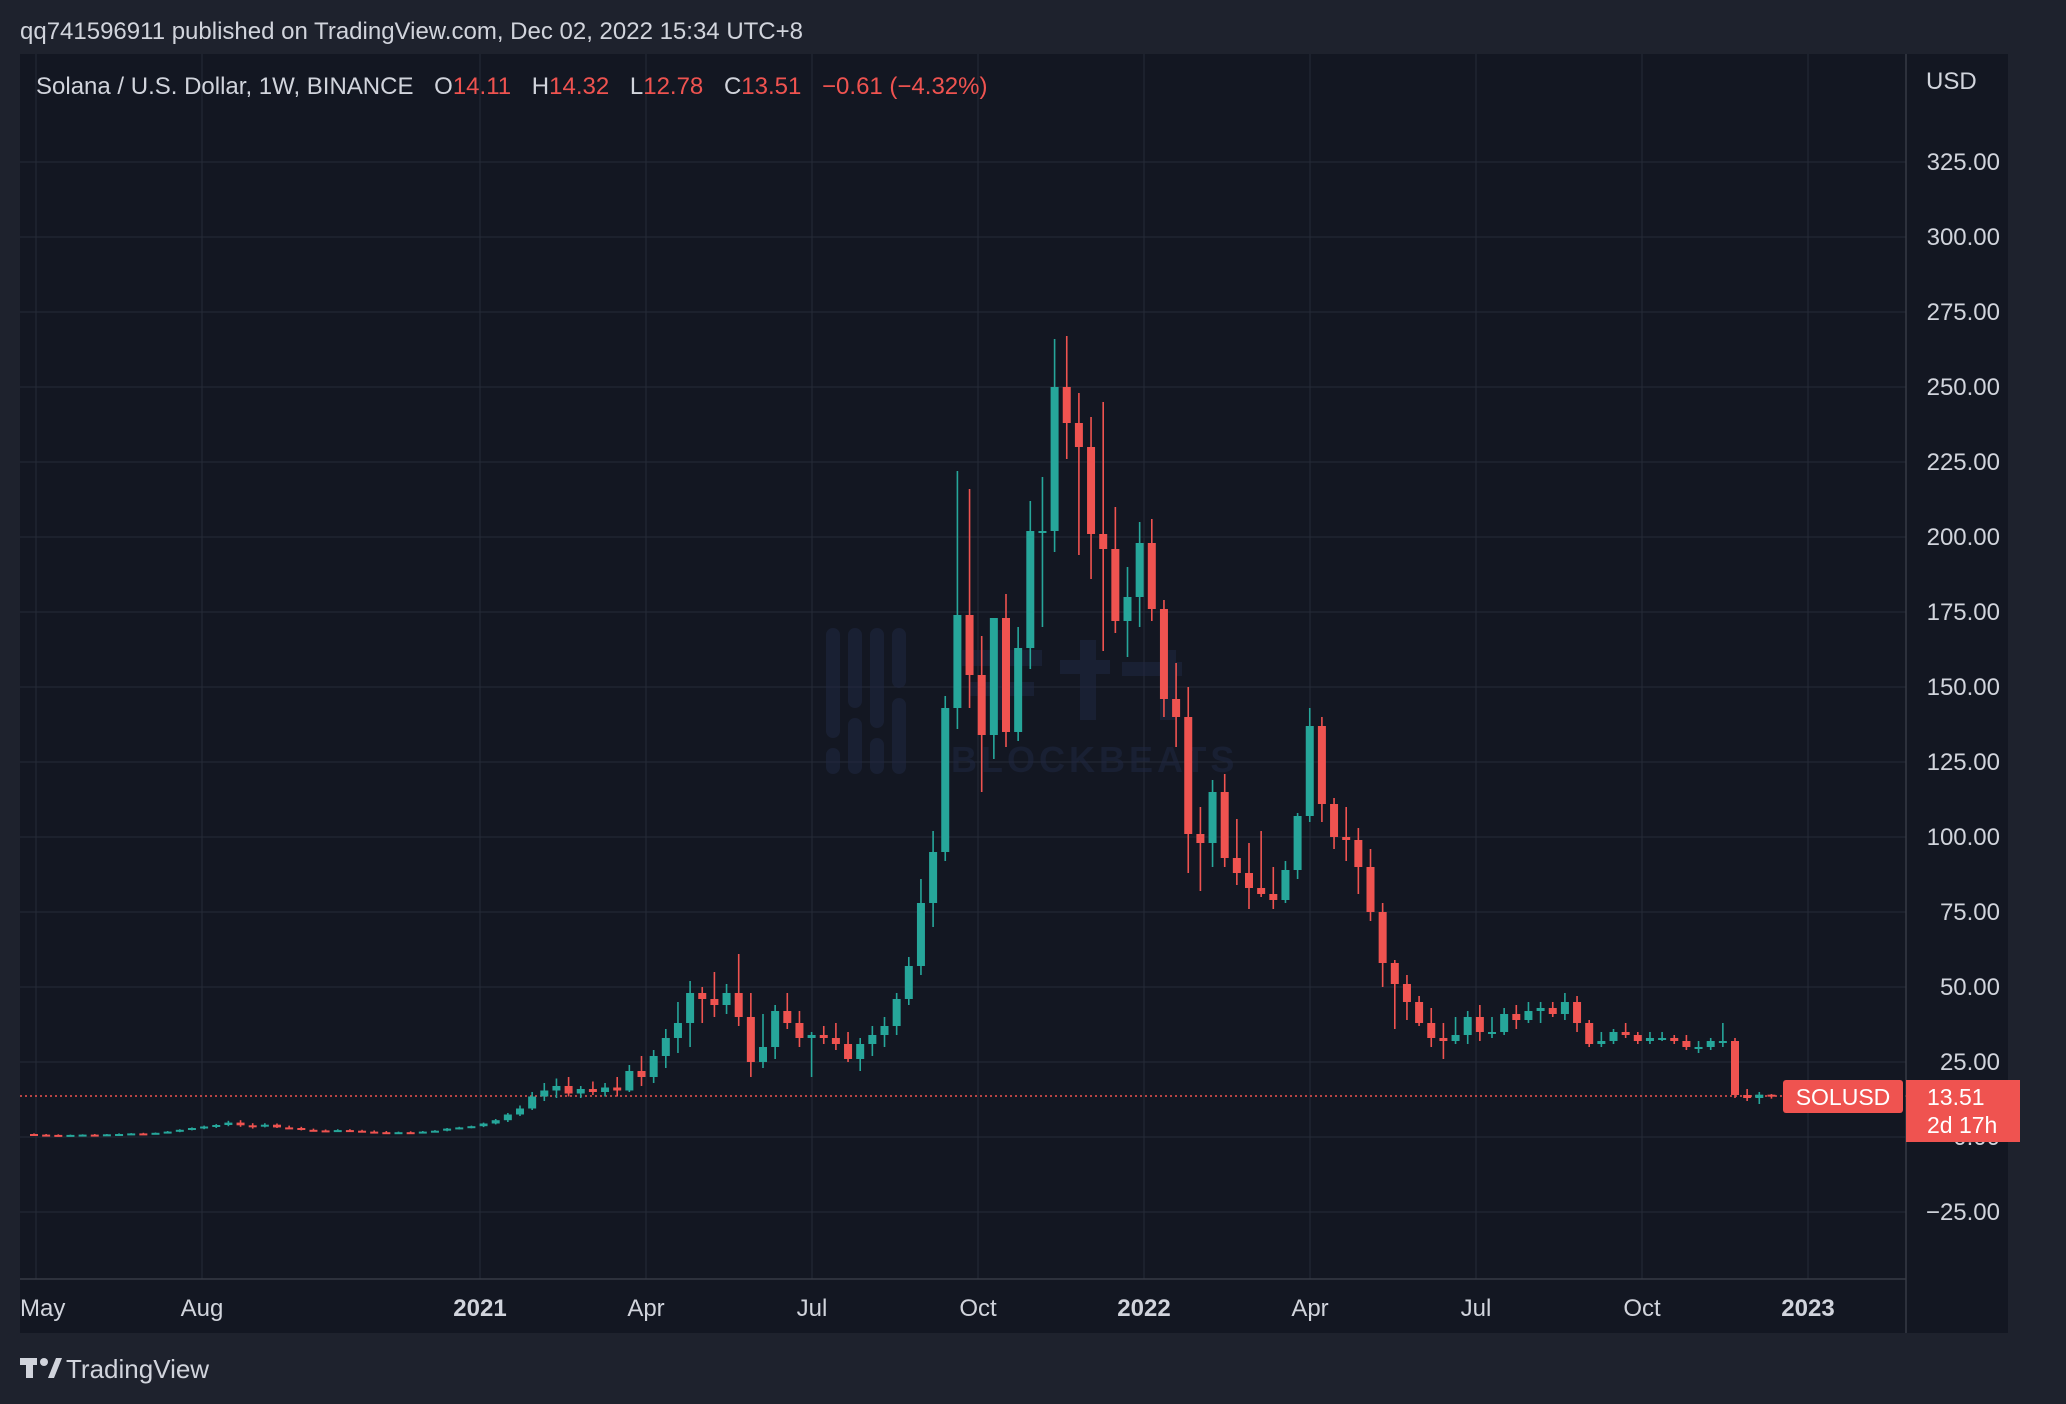 This screenshot has height=1404, width=2066. Describe the element at coordinates (1951, 81) in the screenshot. I see `currency-label: USD` at that location.